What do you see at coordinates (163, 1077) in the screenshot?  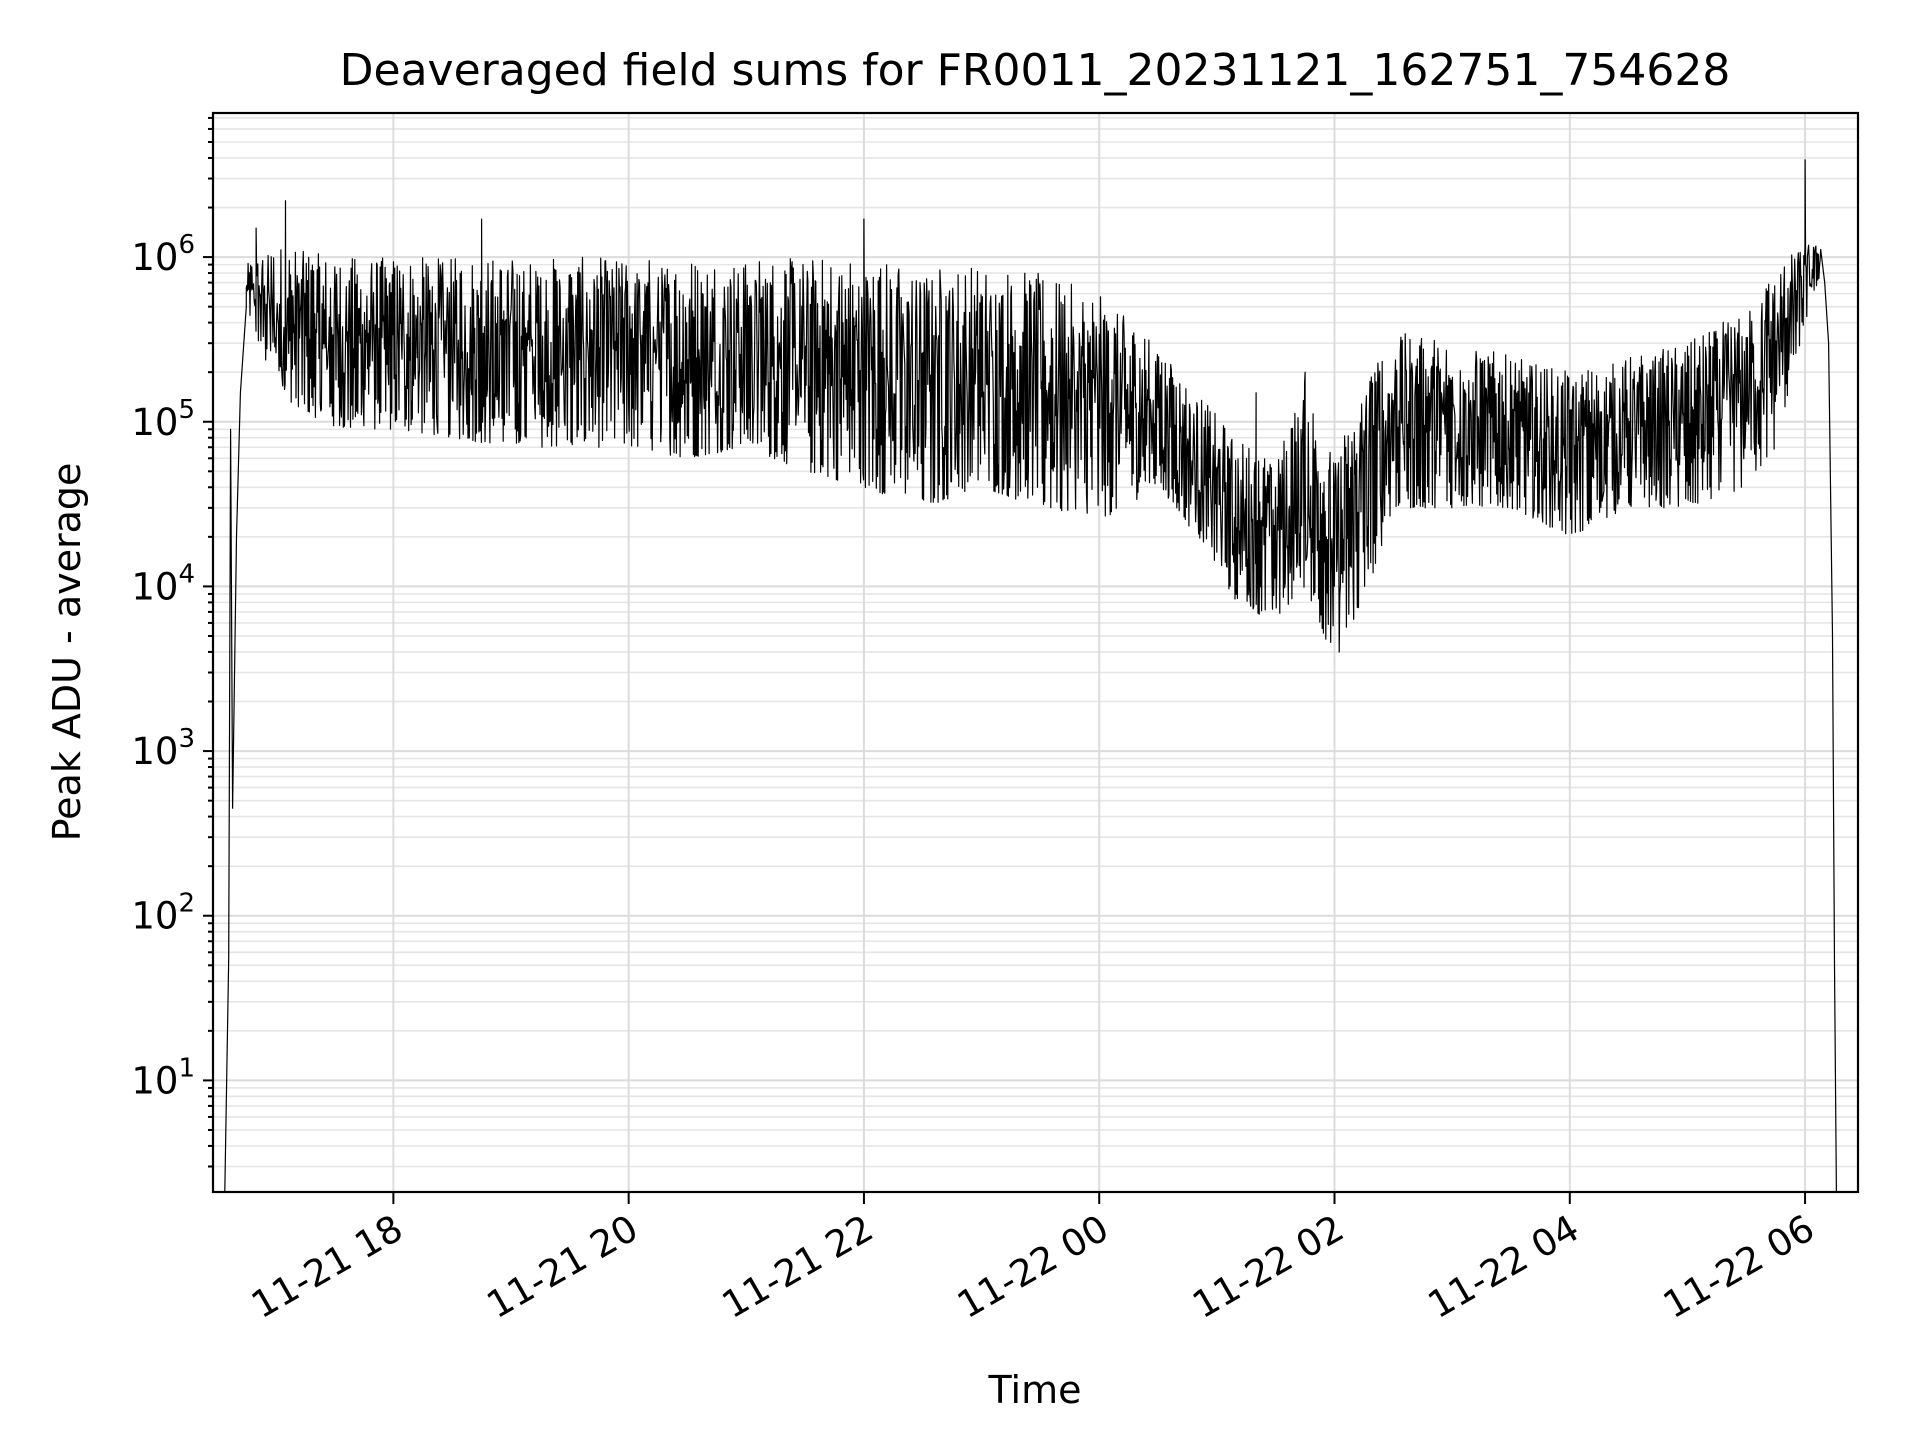 I see `y-tick-label: 10¹` at bounding box center [163, 1077].